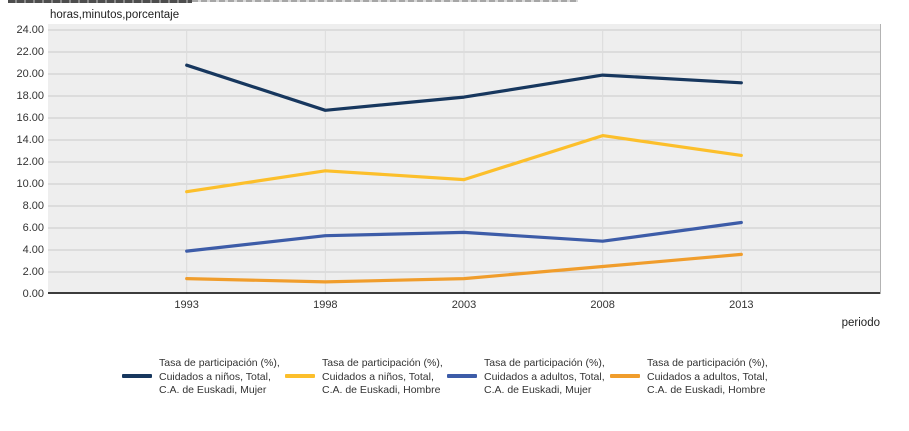 The width and height of the screenshot is (909, 431). What do you see at coordinates (33, 294) in the screenshot?
I see `y-tick-label: 0.00` at bounding box center [33, 294].